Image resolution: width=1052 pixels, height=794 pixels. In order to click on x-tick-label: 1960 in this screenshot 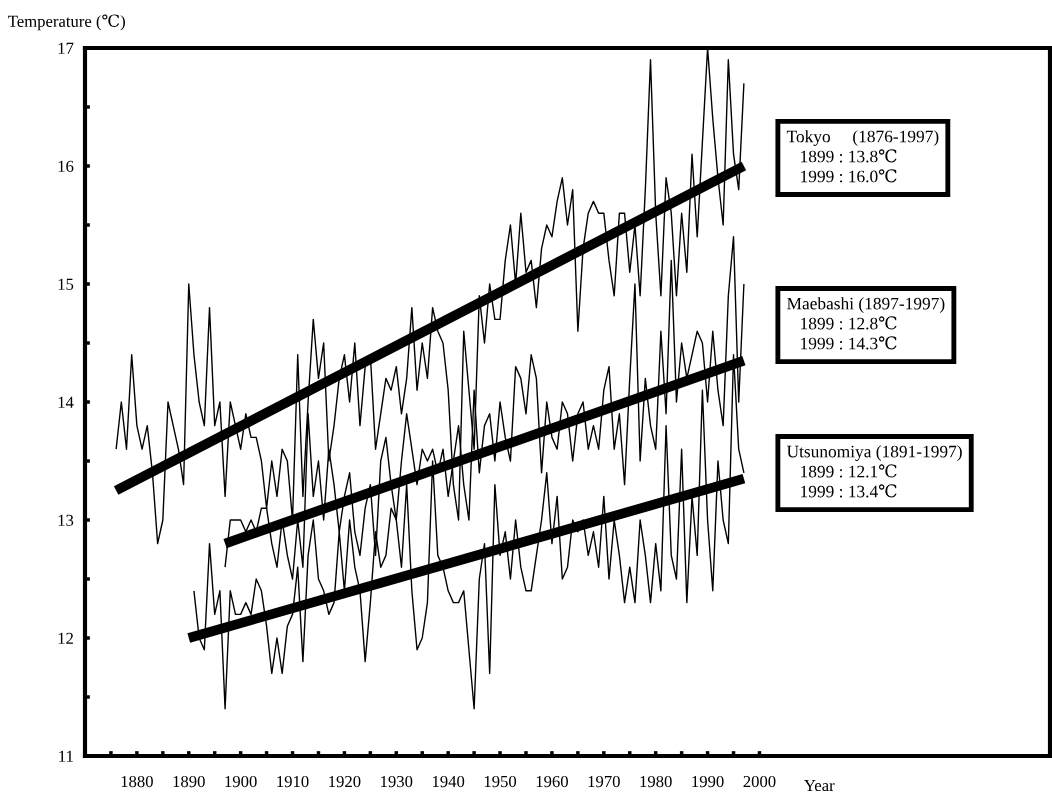, I will do `click(552, 781)`.